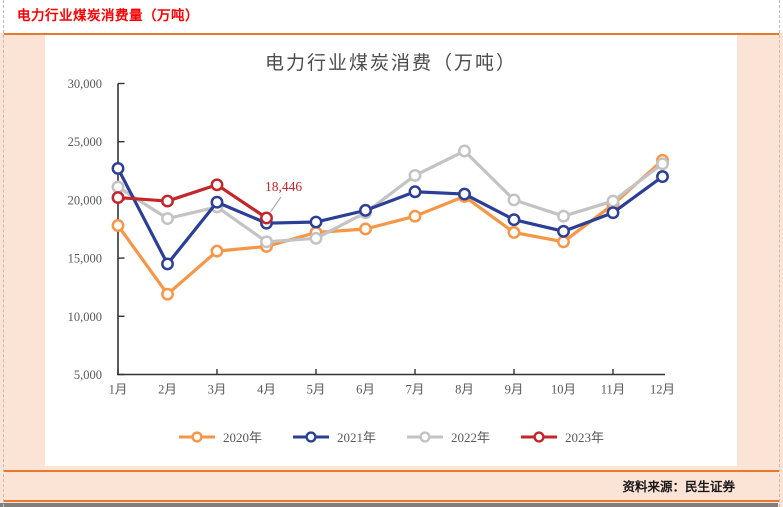  I want to click on svg-text: 10月, so click(563, 390).